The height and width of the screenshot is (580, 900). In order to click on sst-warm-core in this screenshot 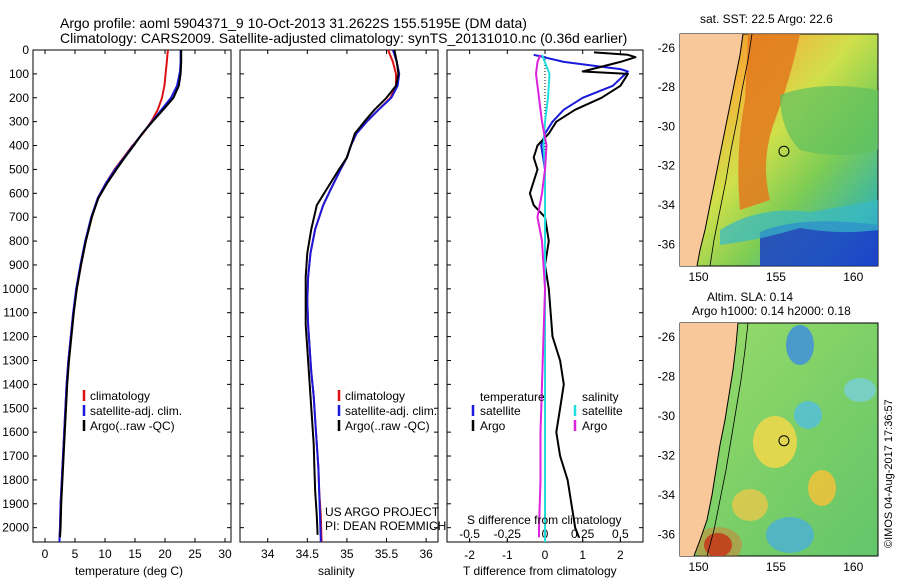, I will do `click(769, 122)`.